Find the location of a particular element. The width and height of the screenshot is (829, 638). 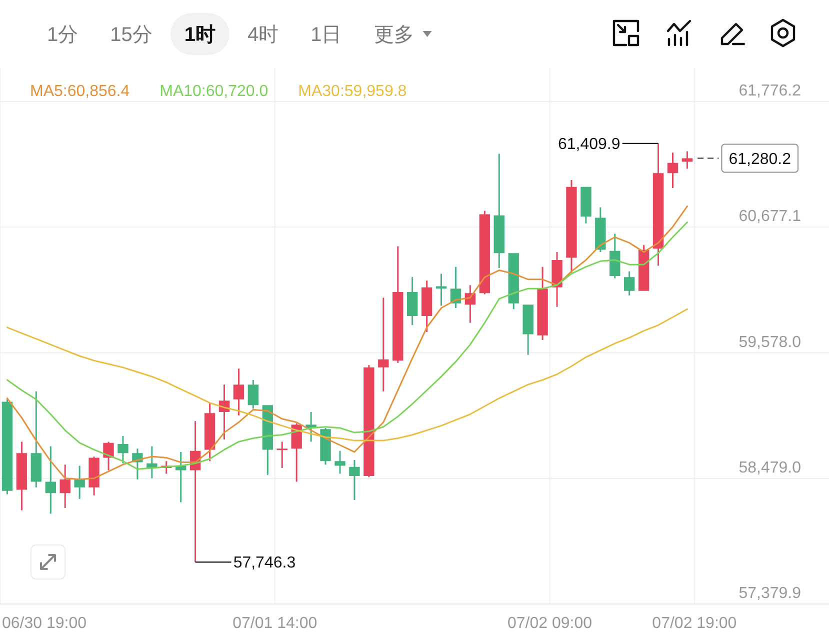

x-tick-label: 07/01 14:00 is located at coordinates (275, 623).